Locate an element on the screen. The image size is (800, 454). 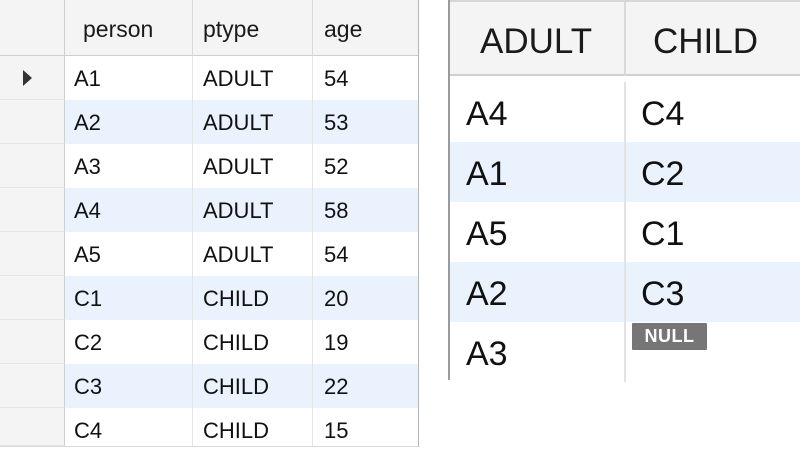
table-row: A2 ADULT 53 is located at coordinates (209, 122).